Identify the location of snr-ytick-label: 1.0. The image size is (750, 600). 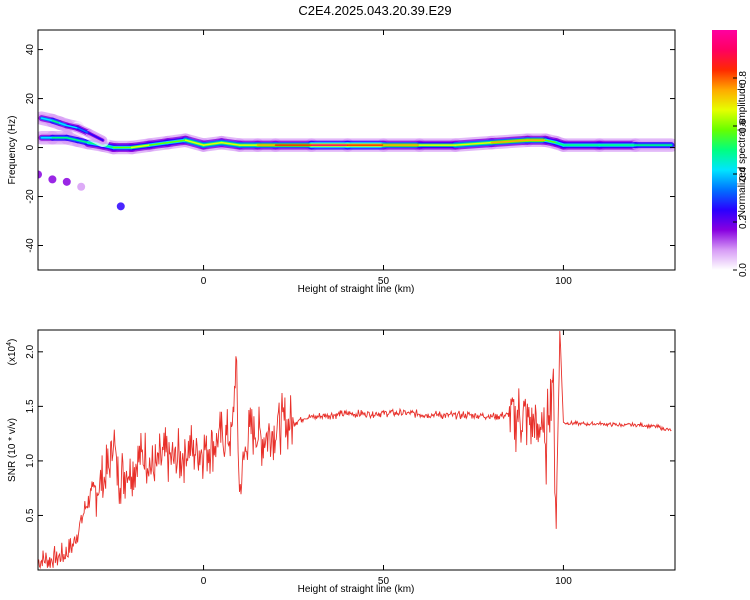
(30, 461).